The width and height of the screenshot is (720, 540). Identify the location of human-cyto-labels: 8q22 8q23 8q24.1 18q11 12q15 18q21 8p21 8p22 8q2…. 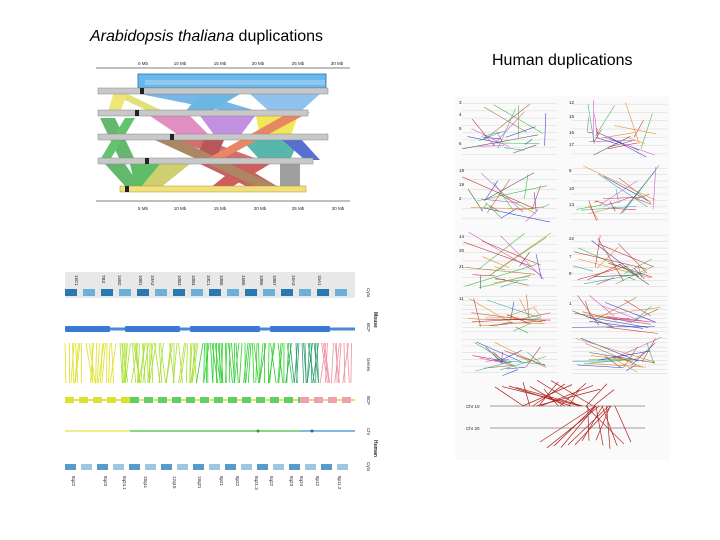
(206, 483).